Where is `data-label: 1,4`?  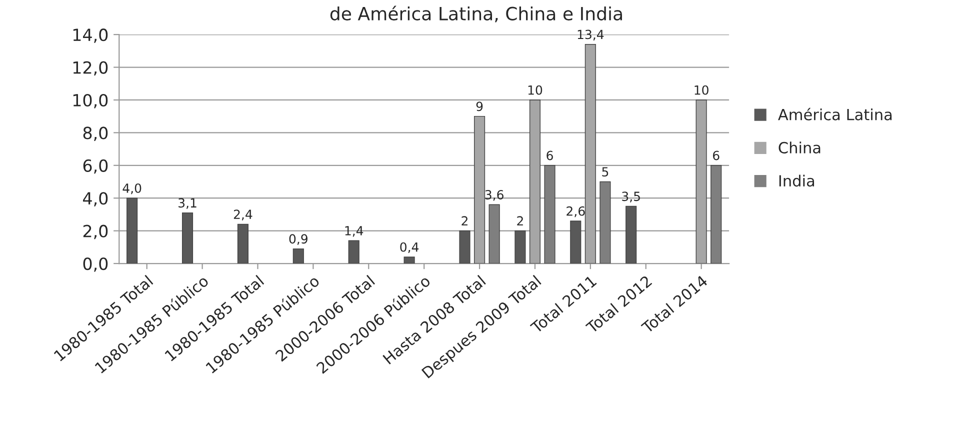 data-label: 1,4 is located at coordinates (354, 231).